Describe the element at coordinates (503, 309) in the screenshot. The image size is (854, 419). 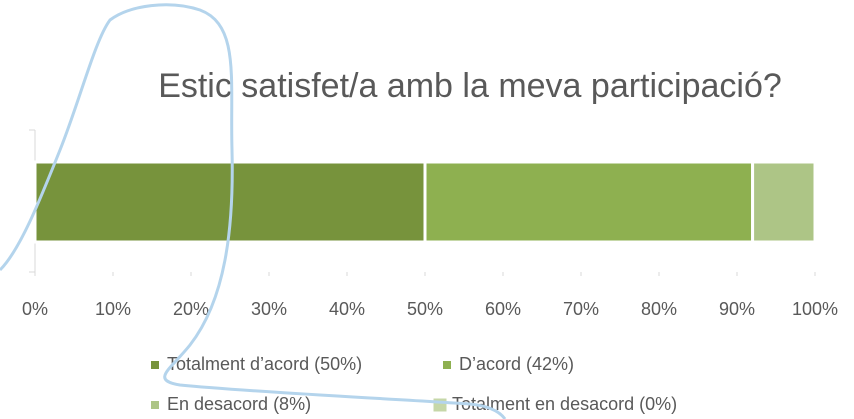
I see `x-tick-label: 60%` at that location.